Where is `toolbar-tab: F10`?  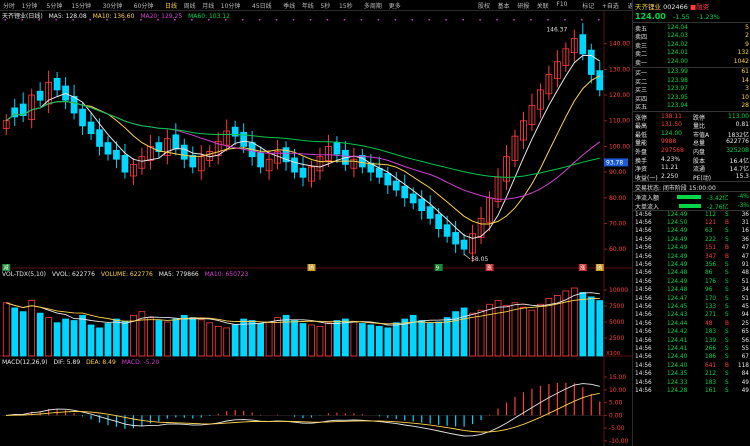 toolbar-tab: F10 is located at coordinates (562, 4).